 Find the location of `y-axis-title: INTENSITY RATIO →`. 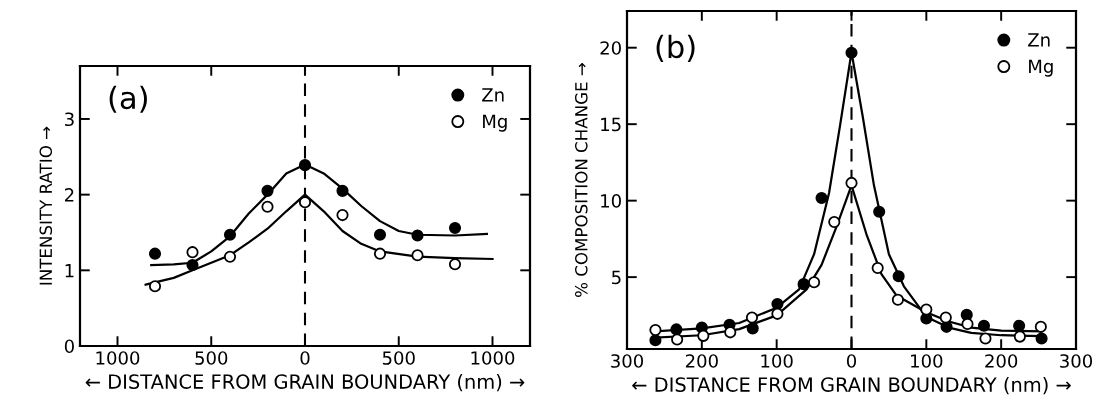

y-axis-title: INTENSITY RATIO → is located at coordinates (46, 205).